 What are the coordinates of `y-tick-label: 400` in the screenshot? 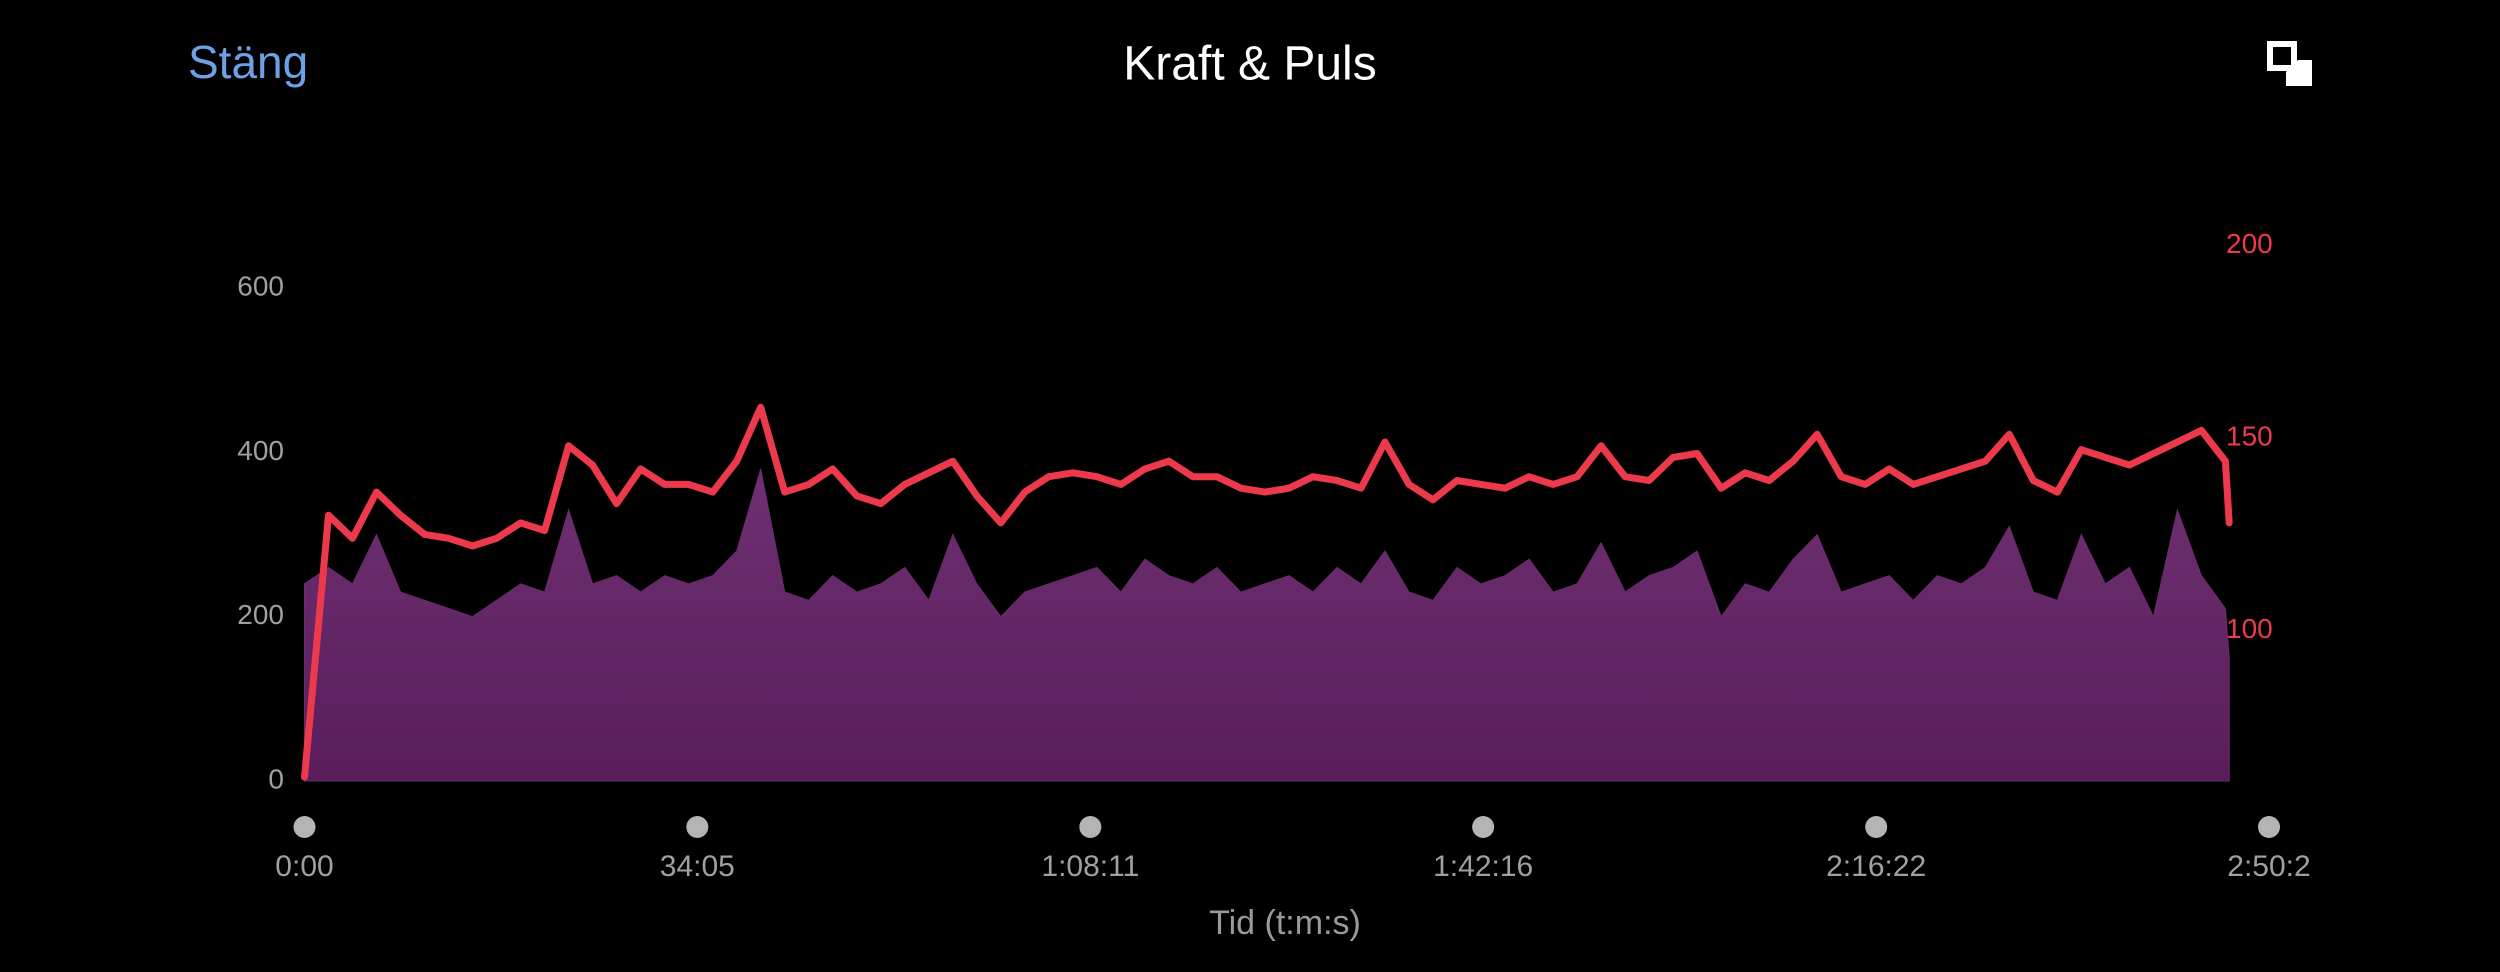 It's located at (260, 450).